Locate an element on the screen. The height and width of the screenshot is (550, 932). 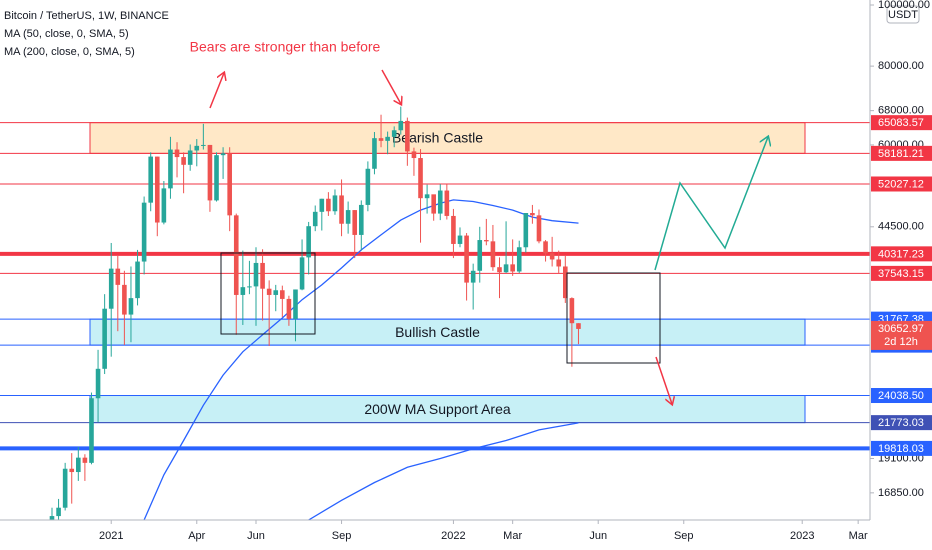
countdown: 2d 12h is located at coordinates (901, 342).